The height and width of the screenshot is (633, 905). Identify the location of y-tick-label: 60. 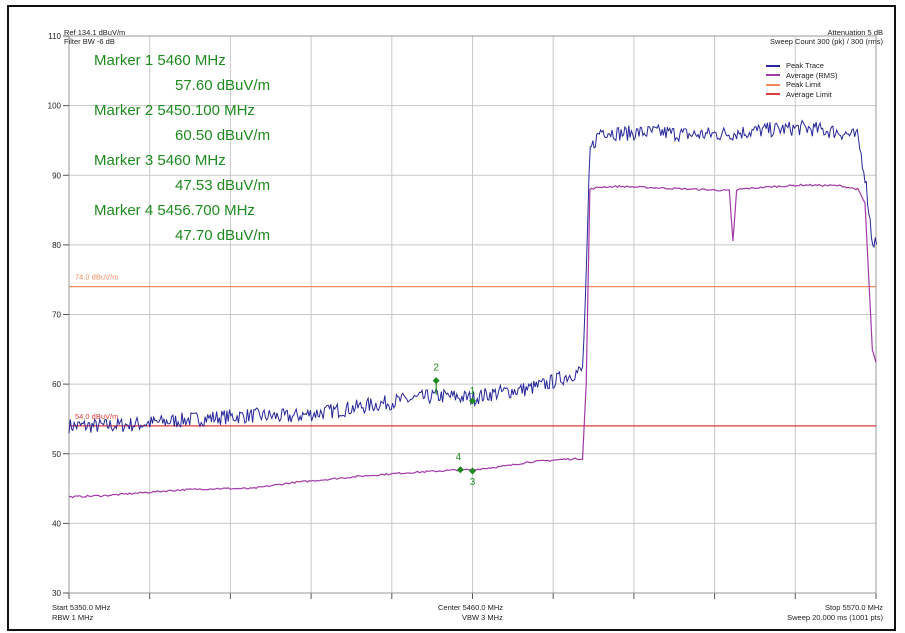
(56, 384).